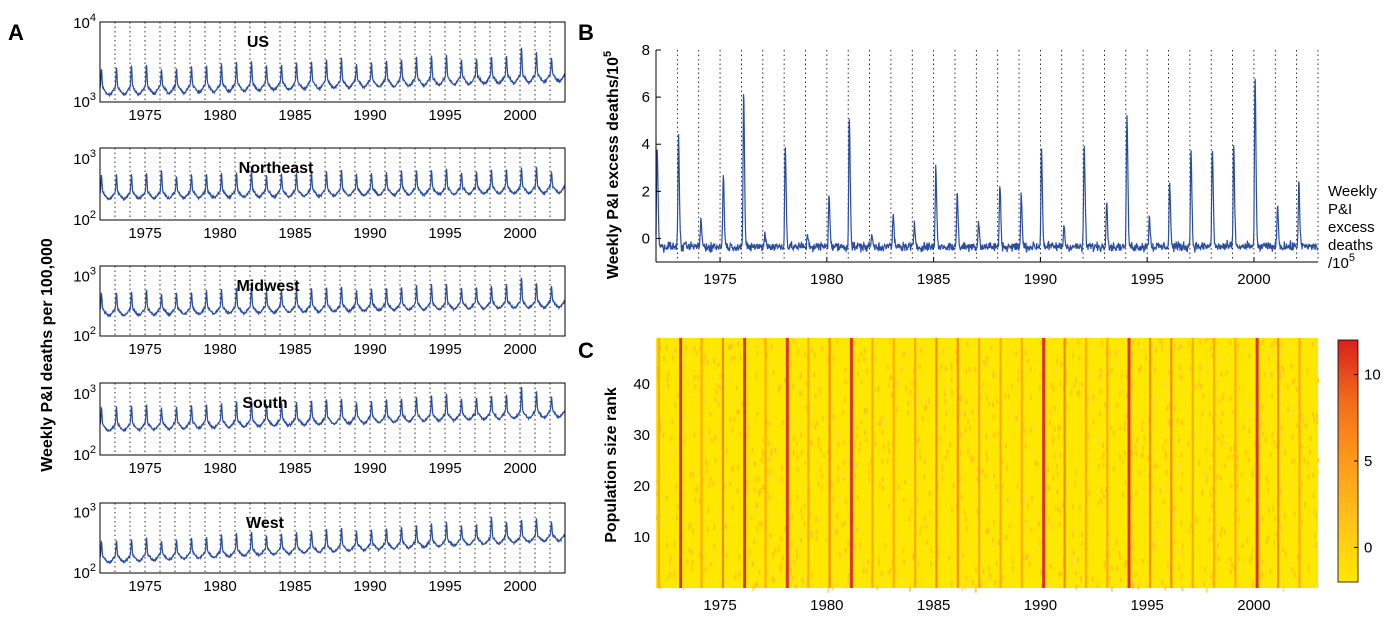 The image size is (1392, 629). What do you see at coordinates (1351, 227) in the screenshot?
I see `colorbar-title-line: excess` at bounding box center [1351, 227].